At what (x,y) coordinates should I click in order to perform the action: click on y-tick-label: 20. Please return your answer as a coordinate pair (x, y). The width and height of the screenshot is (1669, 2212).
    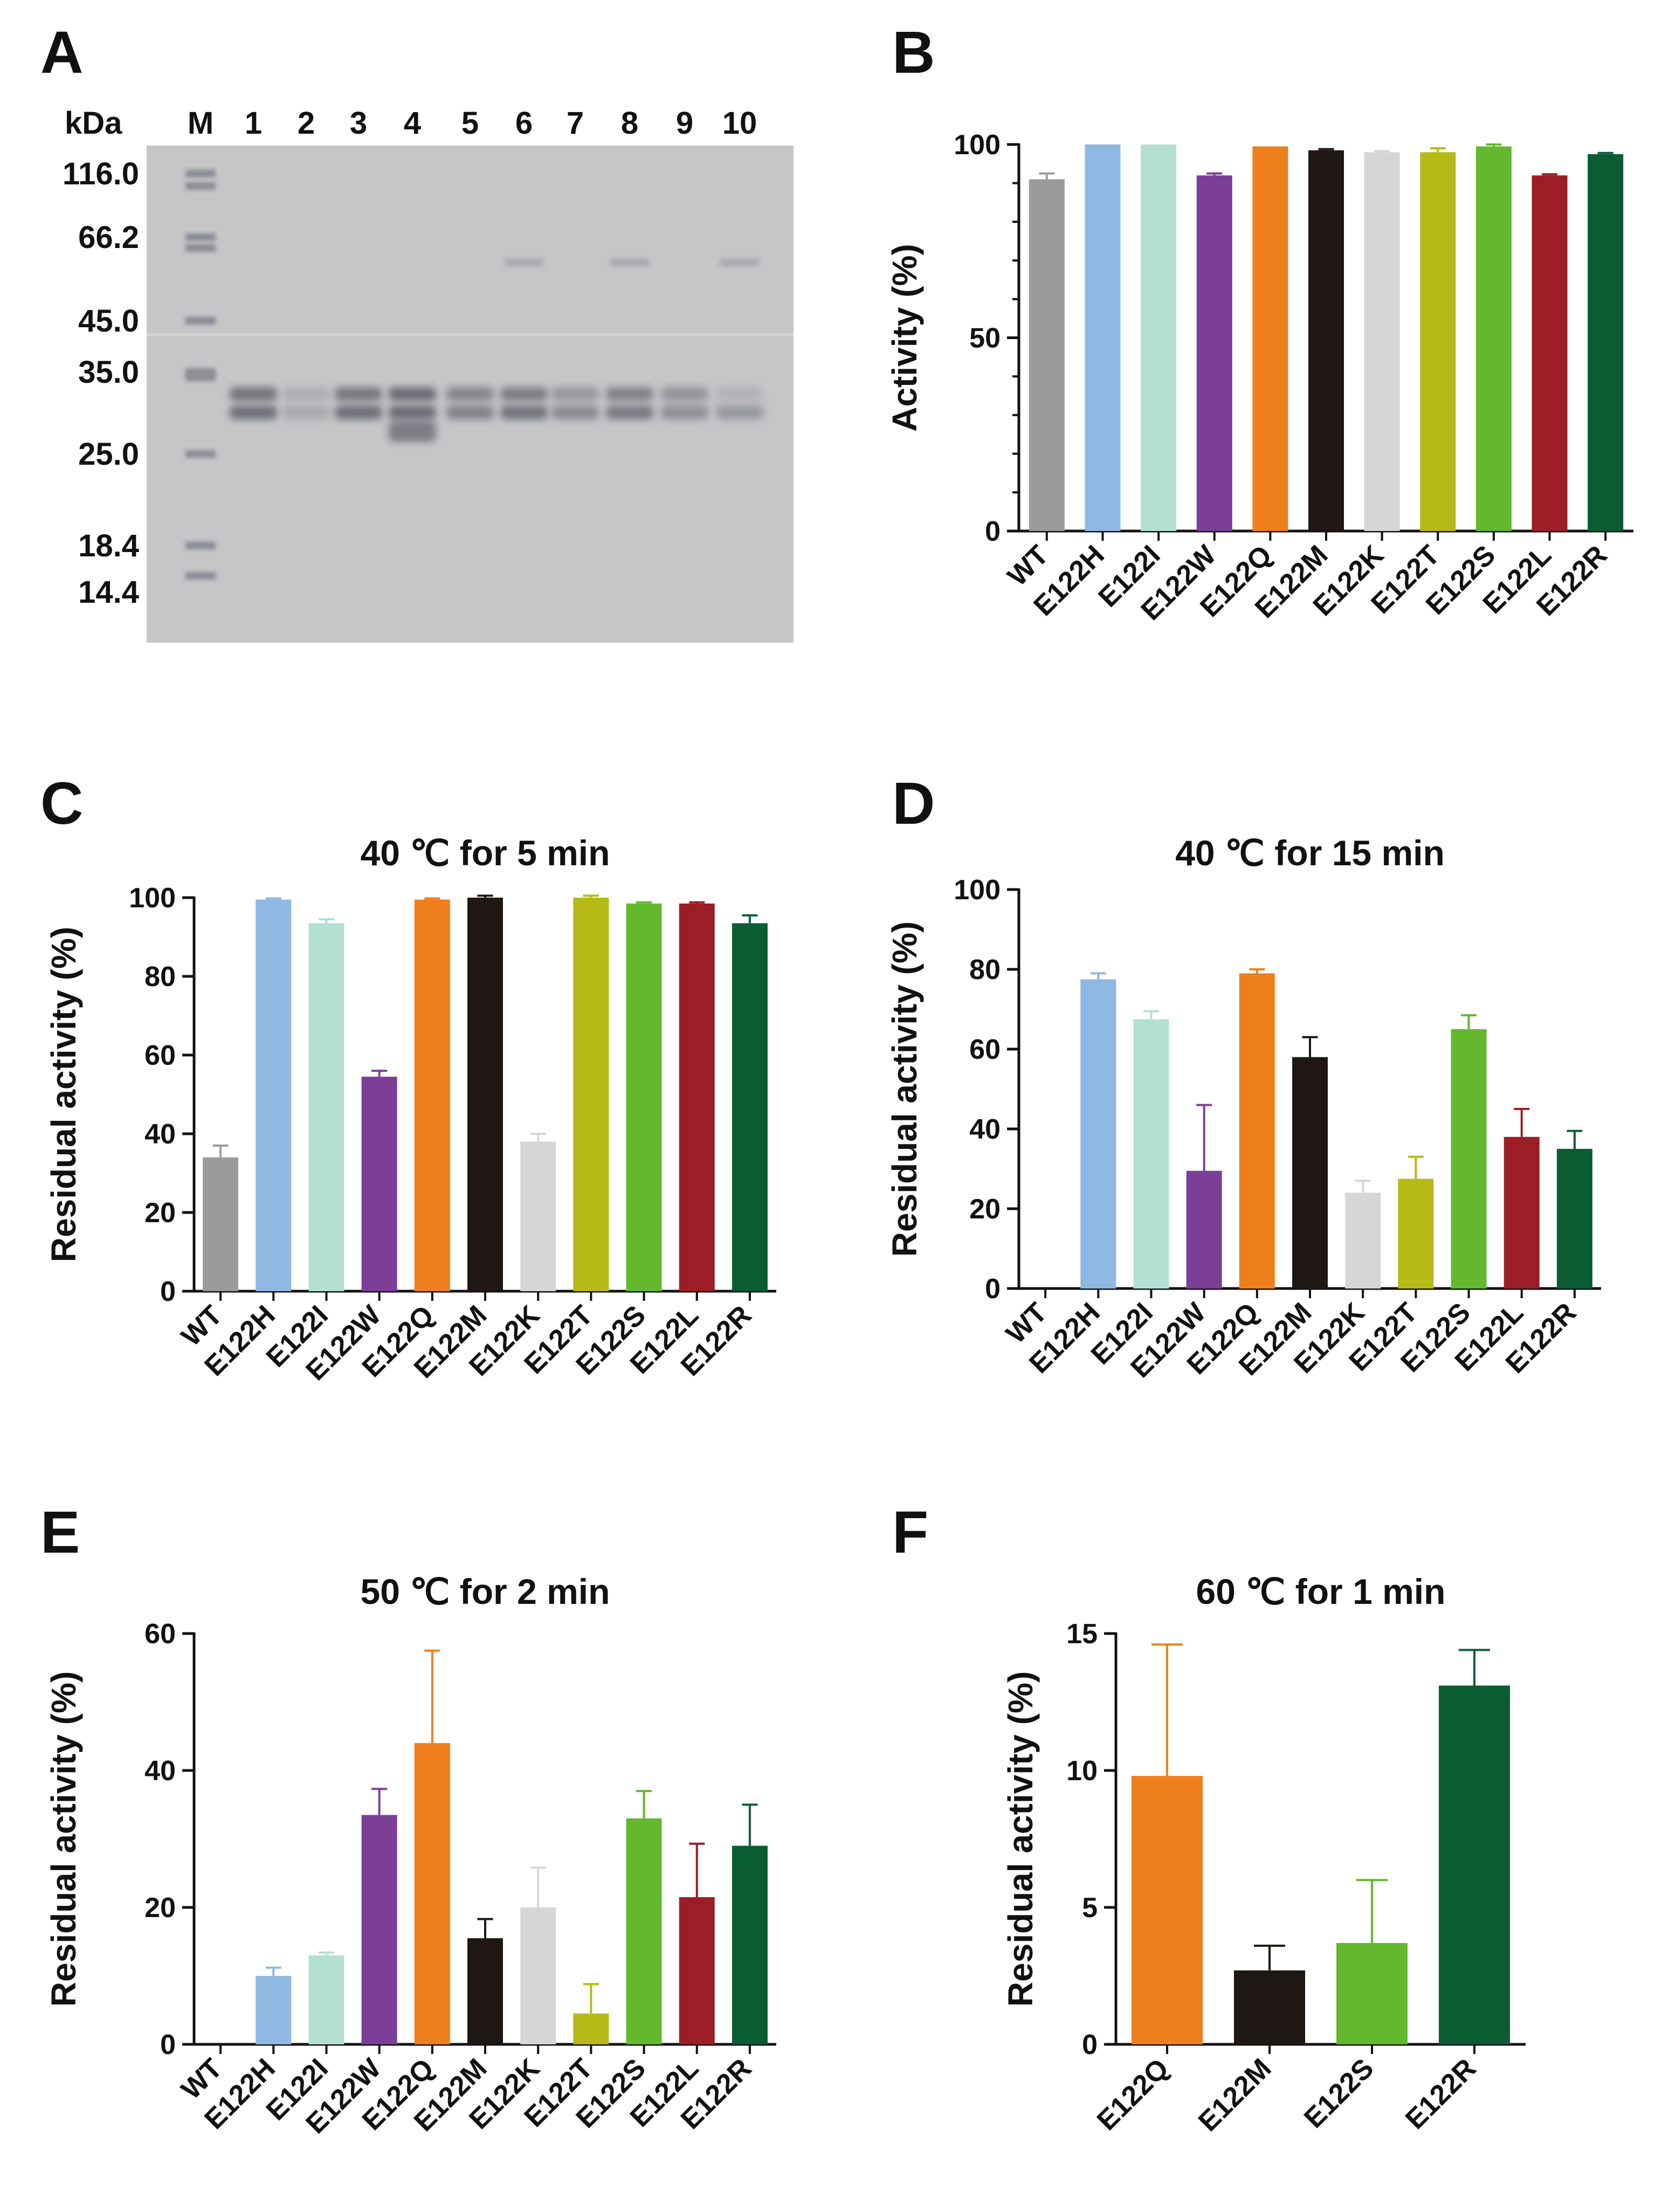
    Looking at the image, I should click on (985, 1209).